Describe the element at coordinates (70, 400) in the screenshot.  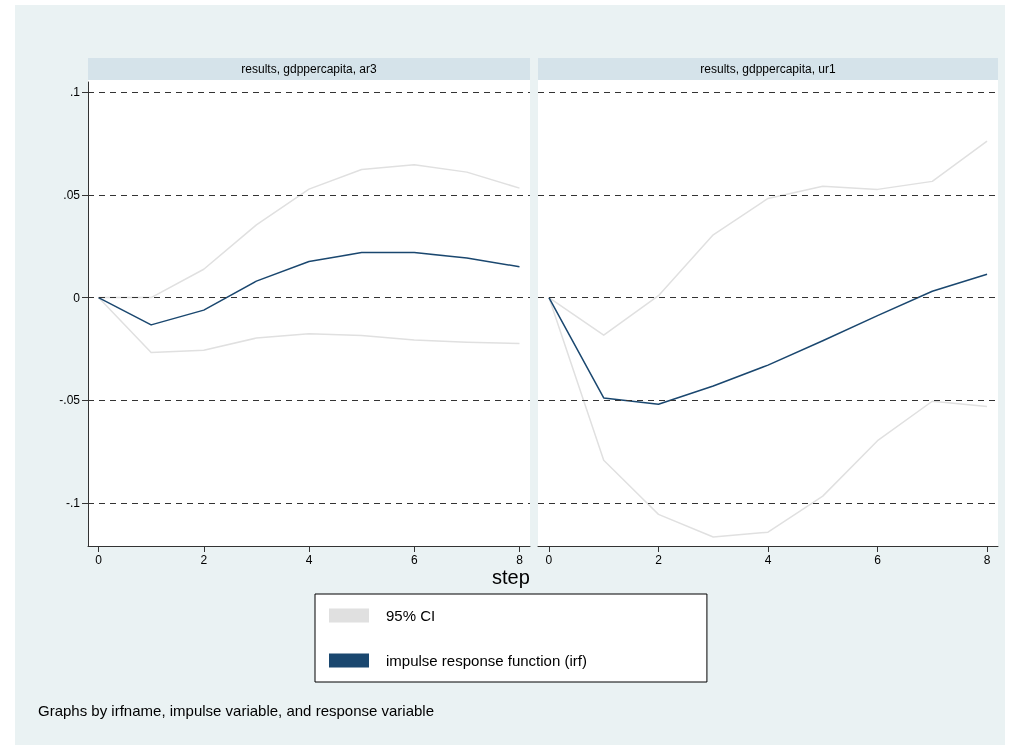
I see `y-tick-label: -.05` at that location.